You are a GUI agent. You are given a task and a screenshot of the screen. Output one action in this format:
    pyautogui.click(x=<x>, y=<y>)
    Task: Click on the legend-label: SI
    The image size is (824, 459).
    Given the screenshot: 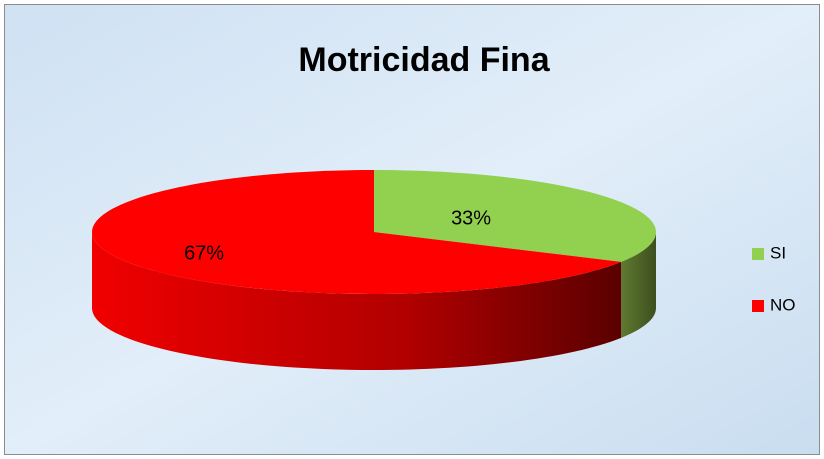 What is the action you would take?
    pyautogui.click(x=778, y=252)
    